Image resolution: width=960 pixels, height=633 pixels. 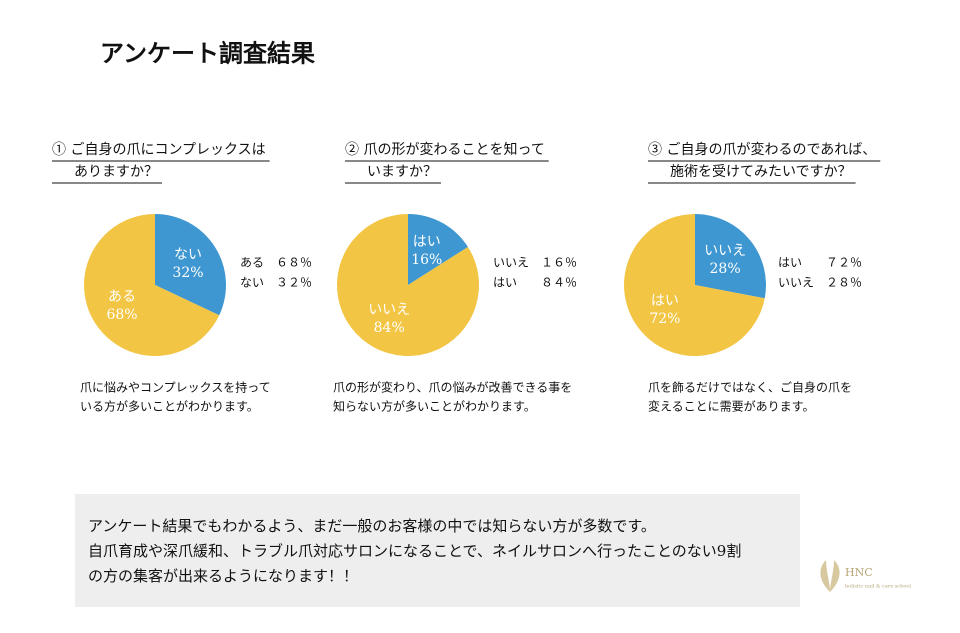 I want to click on summary-box, so click(x=437, y=550).